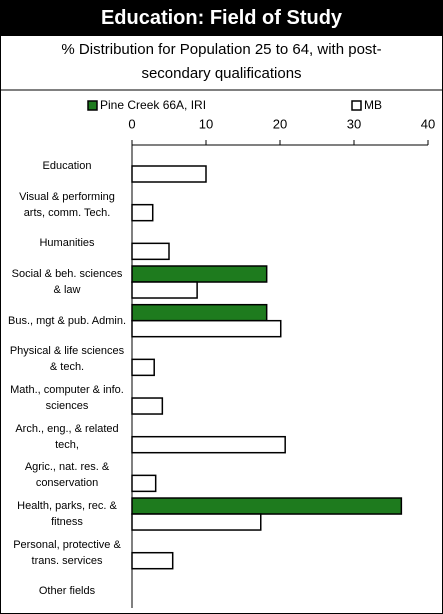  I want to click on y-tick-label: Math., computer & info. sciences, so click(67, 398).